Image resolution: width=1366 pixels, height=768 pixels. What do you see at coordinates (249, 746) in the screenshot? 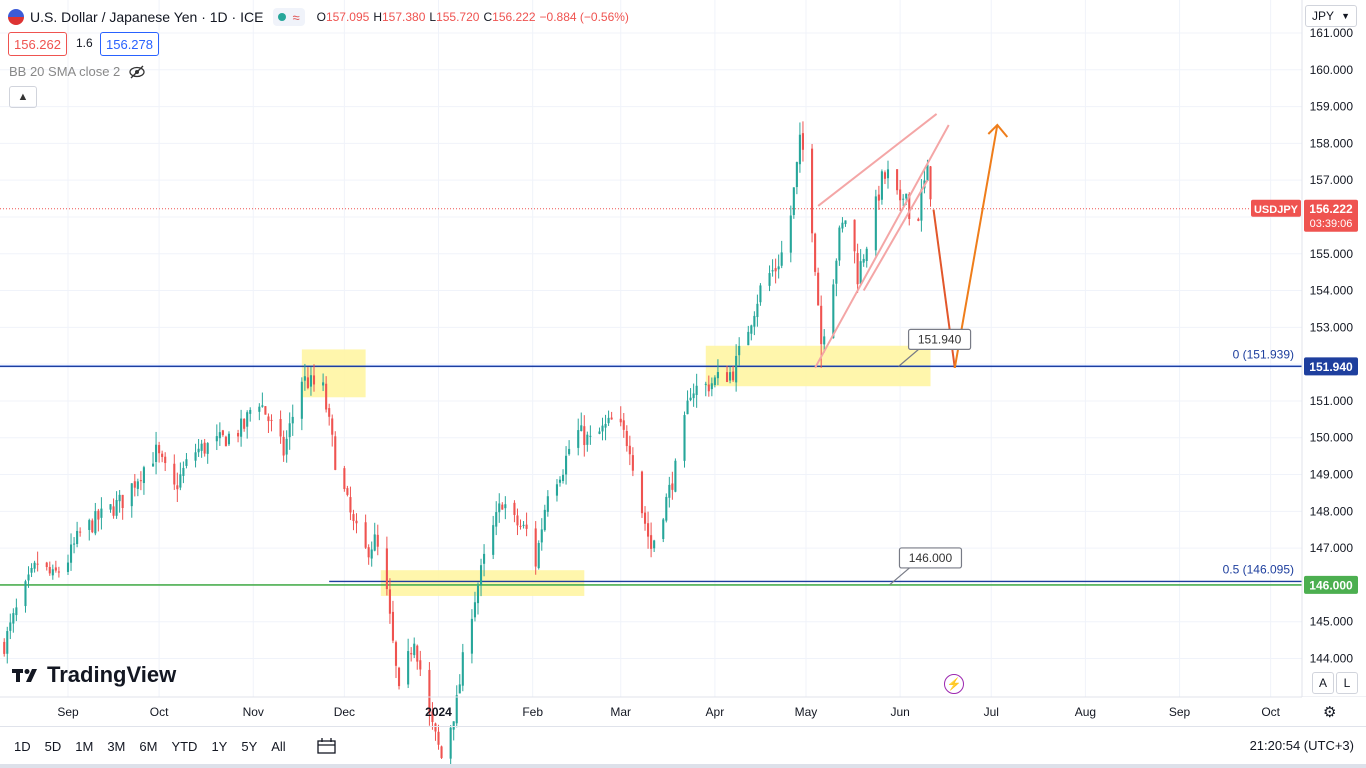
I see `timeframe-5y: 5Y` at bounding box center [249, 746].